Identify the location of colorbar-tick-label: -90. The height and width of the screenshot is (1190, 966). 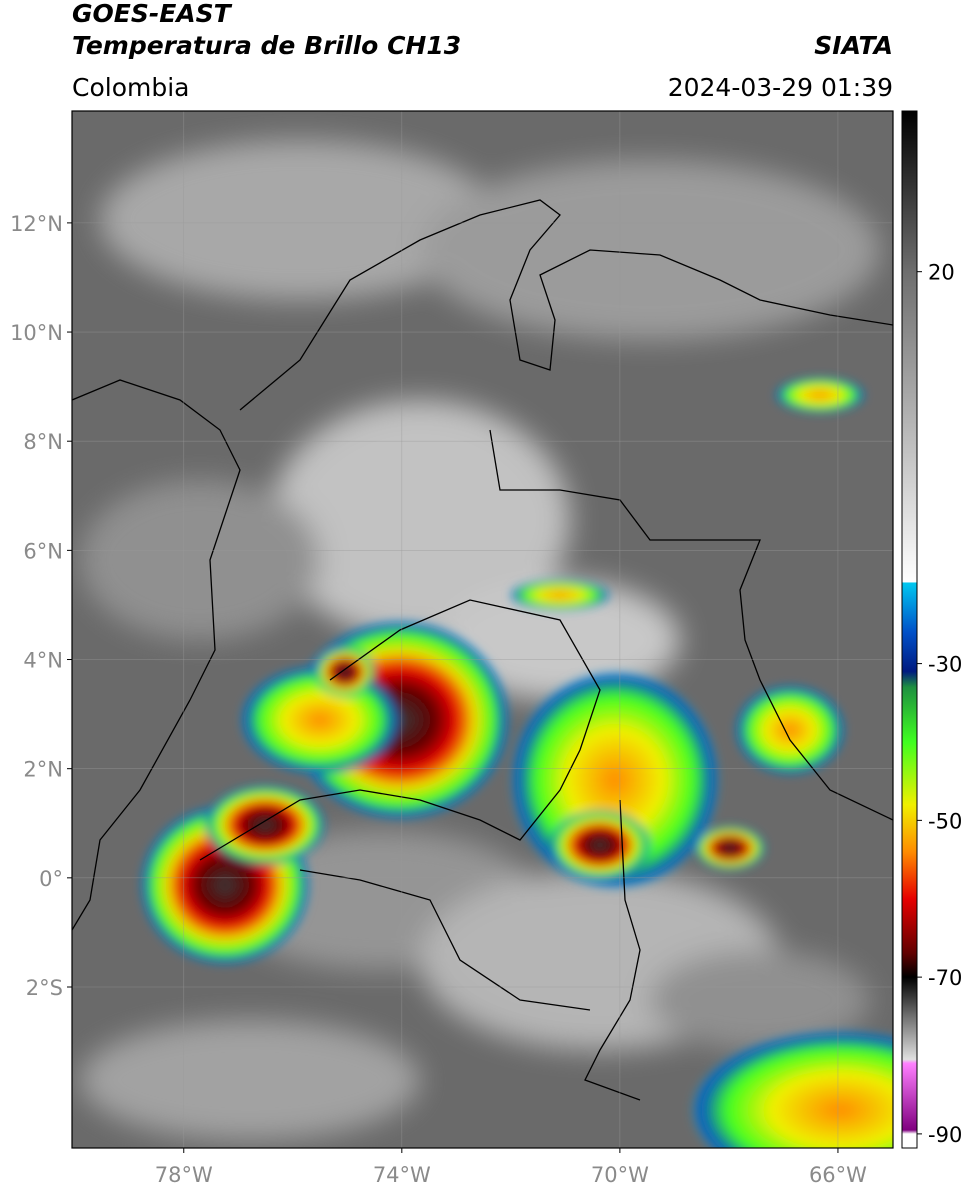
(945, 1135).